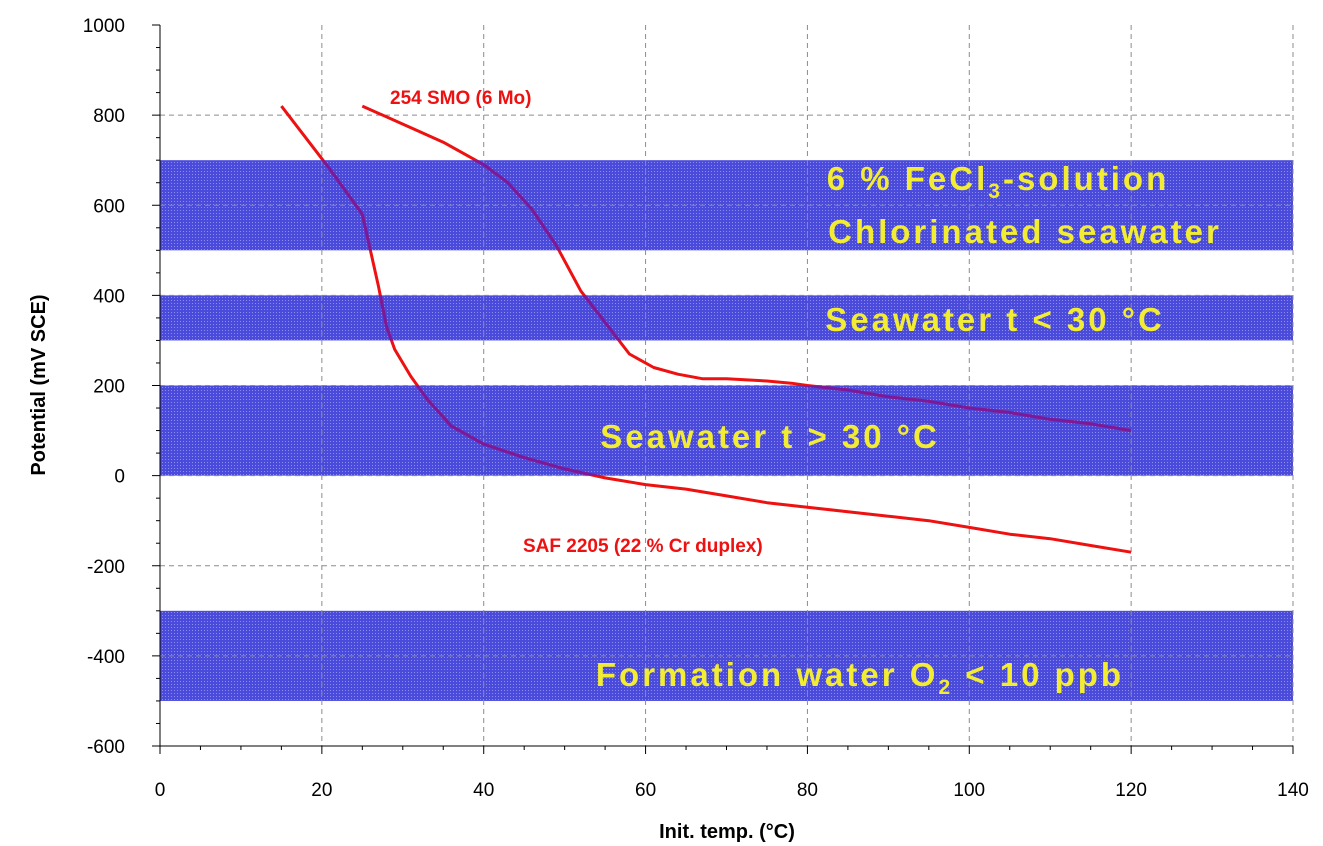 This screenshot has height=846, width=1323. Describe the element at coordinates (104, 26) in the screenshot. I see `y-tick-label: 1000` at that location.